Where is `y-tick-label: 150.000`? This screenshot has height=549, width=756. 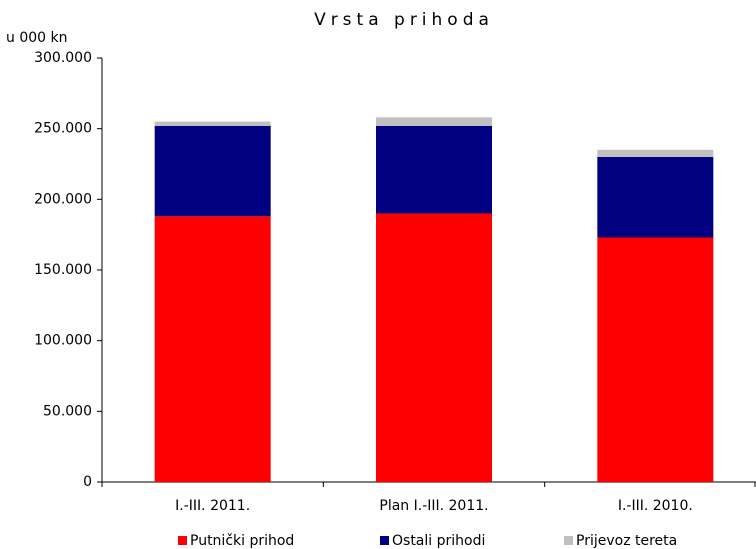 y-tick-label: 150.000 is located at coordinates (63, 270).